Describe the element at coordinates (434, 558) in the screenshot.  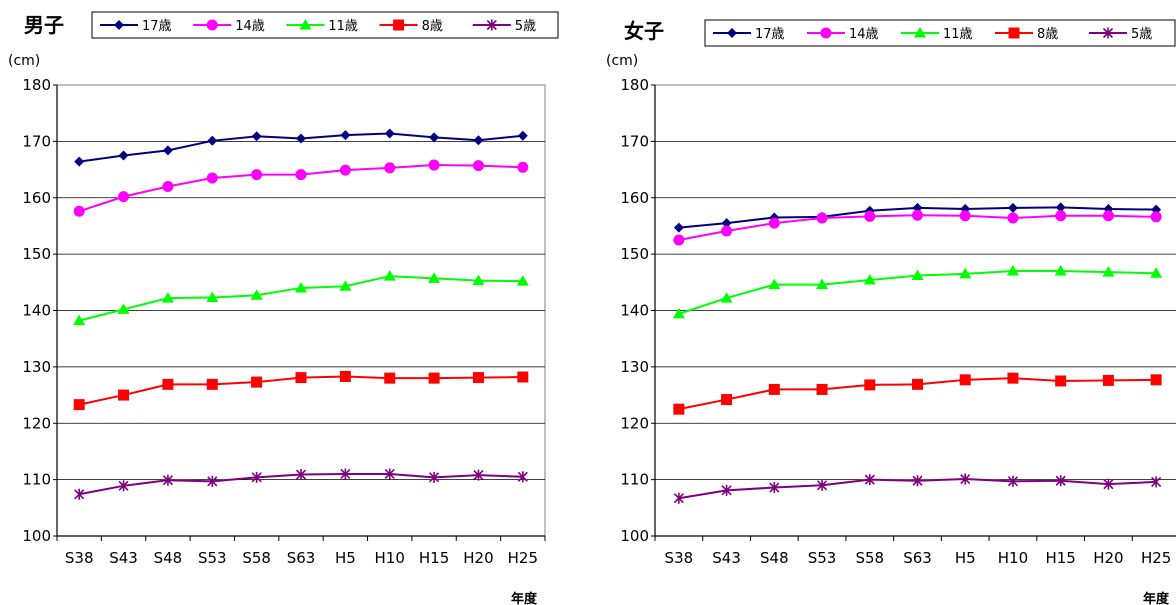
I see `x-tick-label: H15` at that location.